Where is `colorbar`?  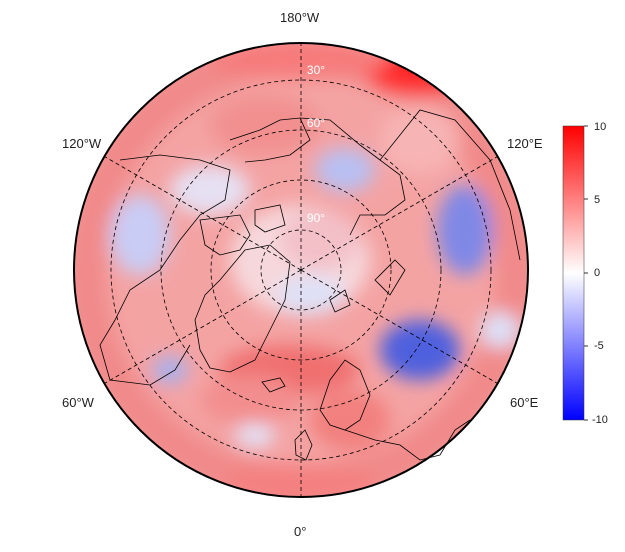 colorbar is located at coordinates (573, 273).